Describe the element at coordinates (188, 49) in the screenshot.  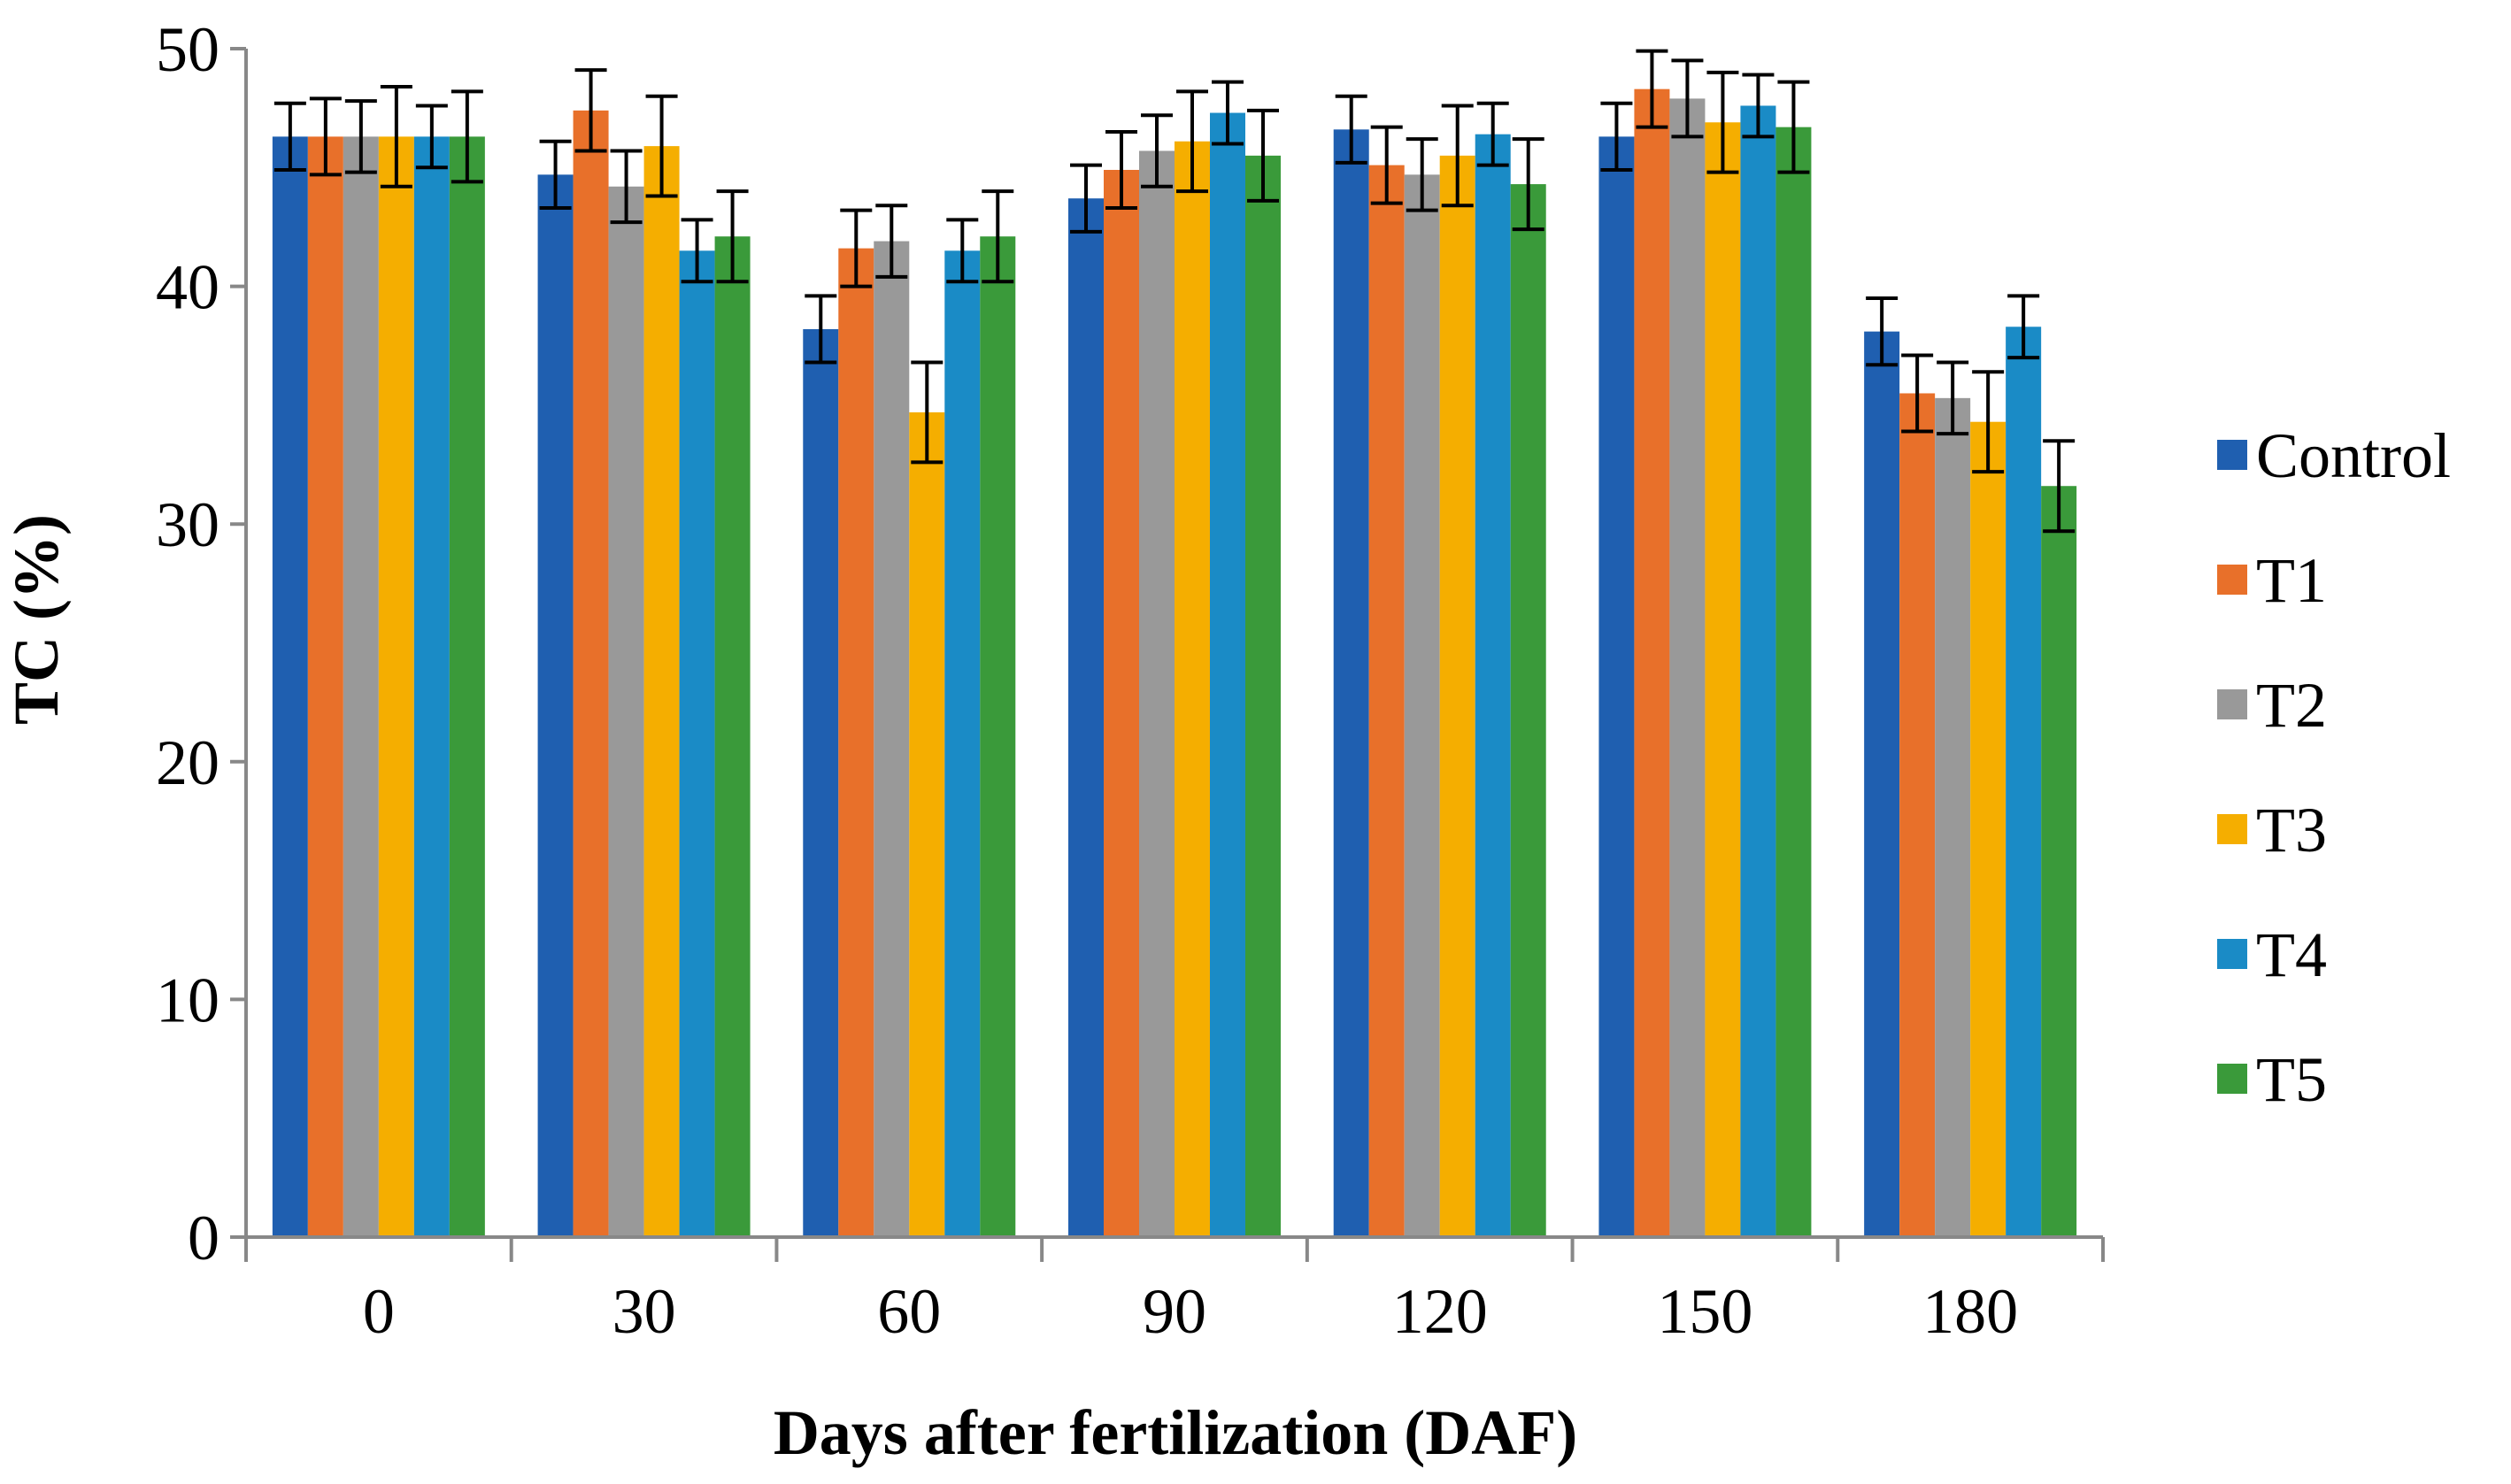
I see `y-tick-label: 50` at that location.